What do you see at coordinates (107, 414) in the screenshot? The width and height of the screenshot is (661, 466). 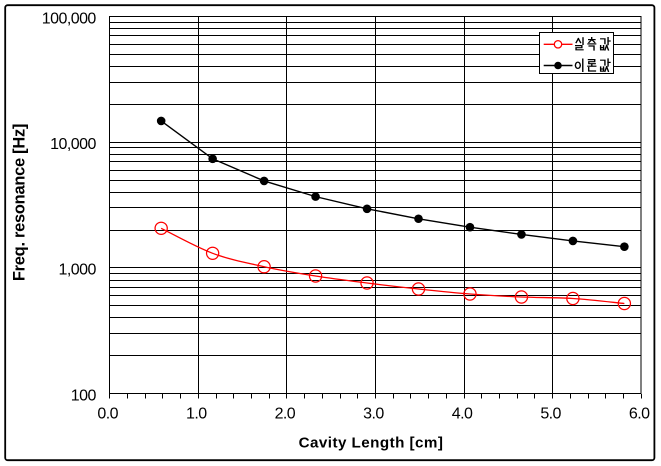 I see `svg-text: 0.0` at bounding box center [107, 414].